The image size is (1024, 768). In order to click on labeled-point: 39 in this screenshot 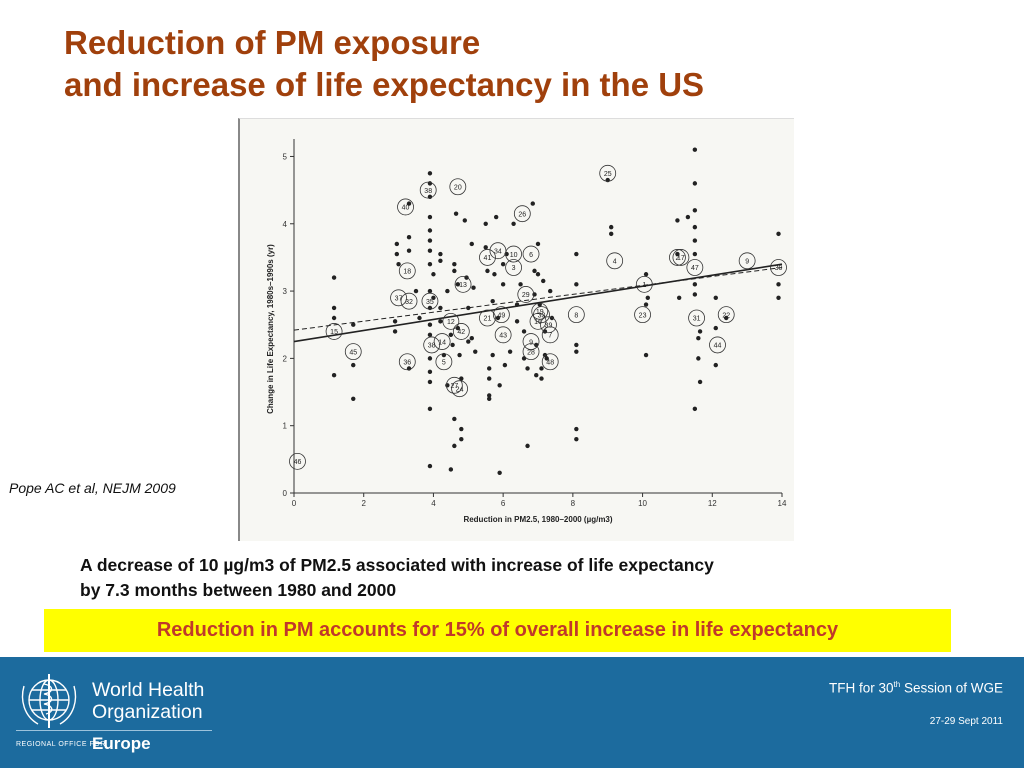, I will do `click(548, 325)`.